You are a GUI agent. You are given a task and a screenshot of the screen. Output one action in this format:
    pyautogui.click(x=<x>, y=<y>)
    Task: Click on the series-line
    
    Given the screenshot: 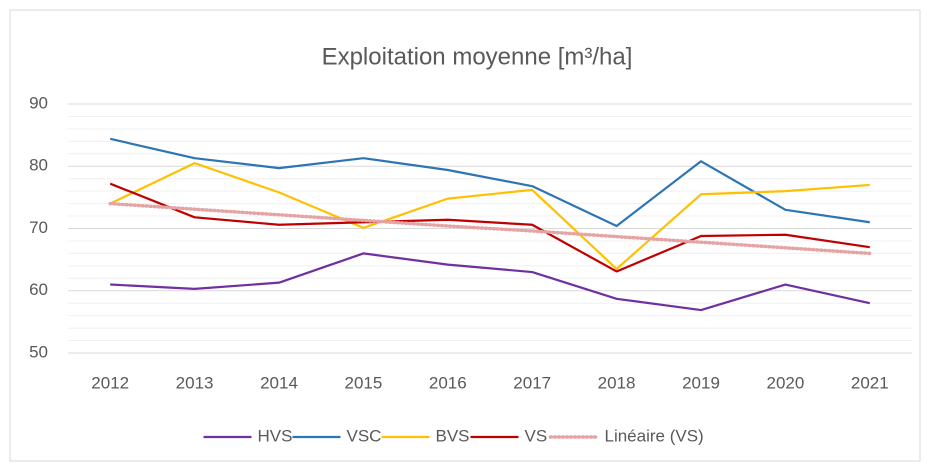 What is the action you would take?
    pyautogui.click(x=490, y=282)
    